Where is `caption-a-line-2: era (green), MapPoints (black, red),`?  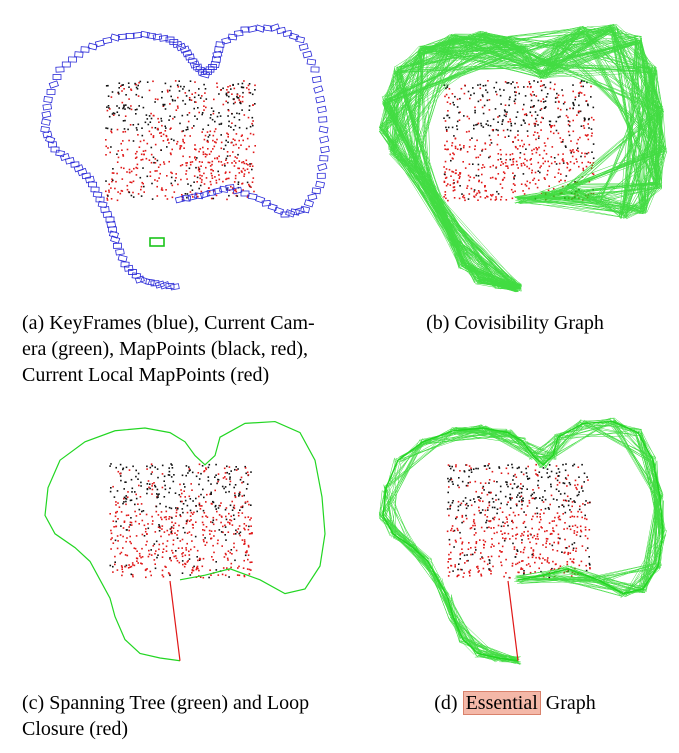
caption-a-line-2: era (green), MapPoints (black, red), is located at coordinates (165, 349).